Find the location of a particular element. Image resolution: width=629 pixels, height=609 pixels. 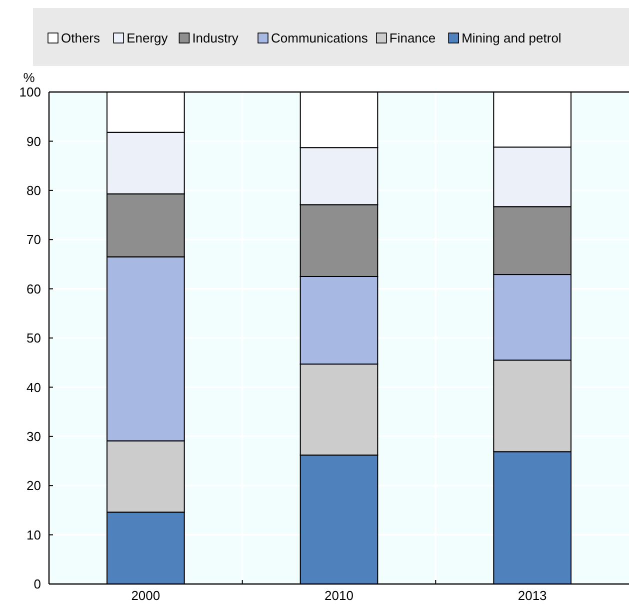

y-tick-label: 0 is located at coordinates (37, 584).